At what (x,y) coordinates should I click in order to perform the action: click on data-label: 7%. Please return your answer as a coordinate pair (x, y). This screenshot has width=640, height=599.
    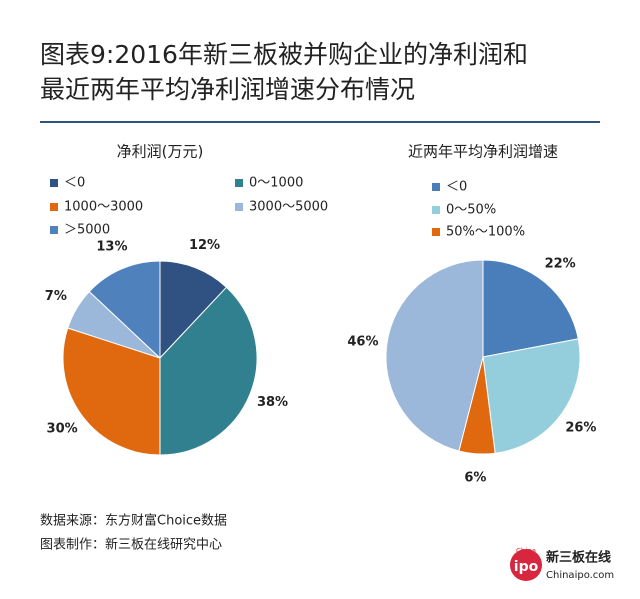
    Looking at the image, I should click on (56, 296).